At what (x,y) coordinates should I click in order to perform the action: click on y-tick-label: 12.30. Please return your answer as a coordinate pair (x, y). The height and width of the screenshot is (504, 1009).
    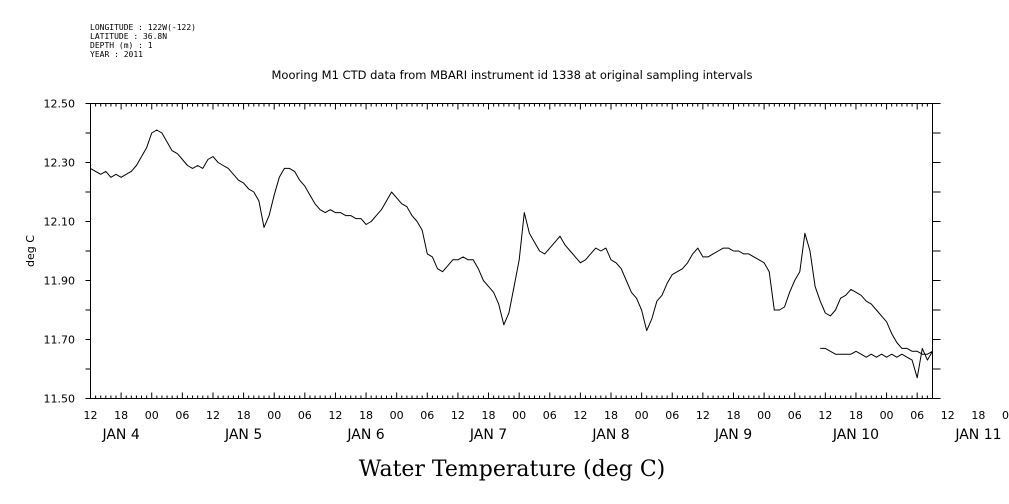
    Looking at the image, I should click on (60, 163).